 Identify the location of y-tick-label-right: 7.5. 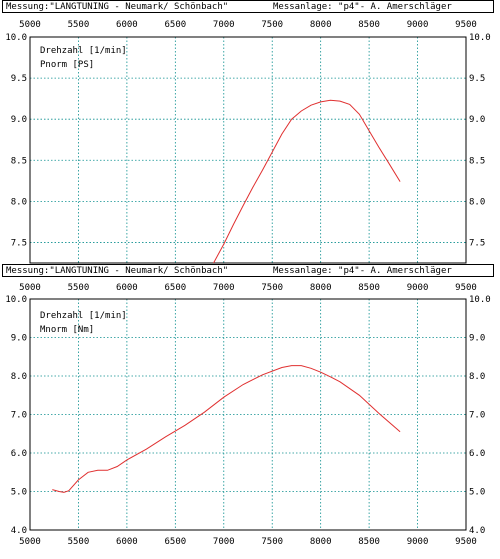
(477, 243).